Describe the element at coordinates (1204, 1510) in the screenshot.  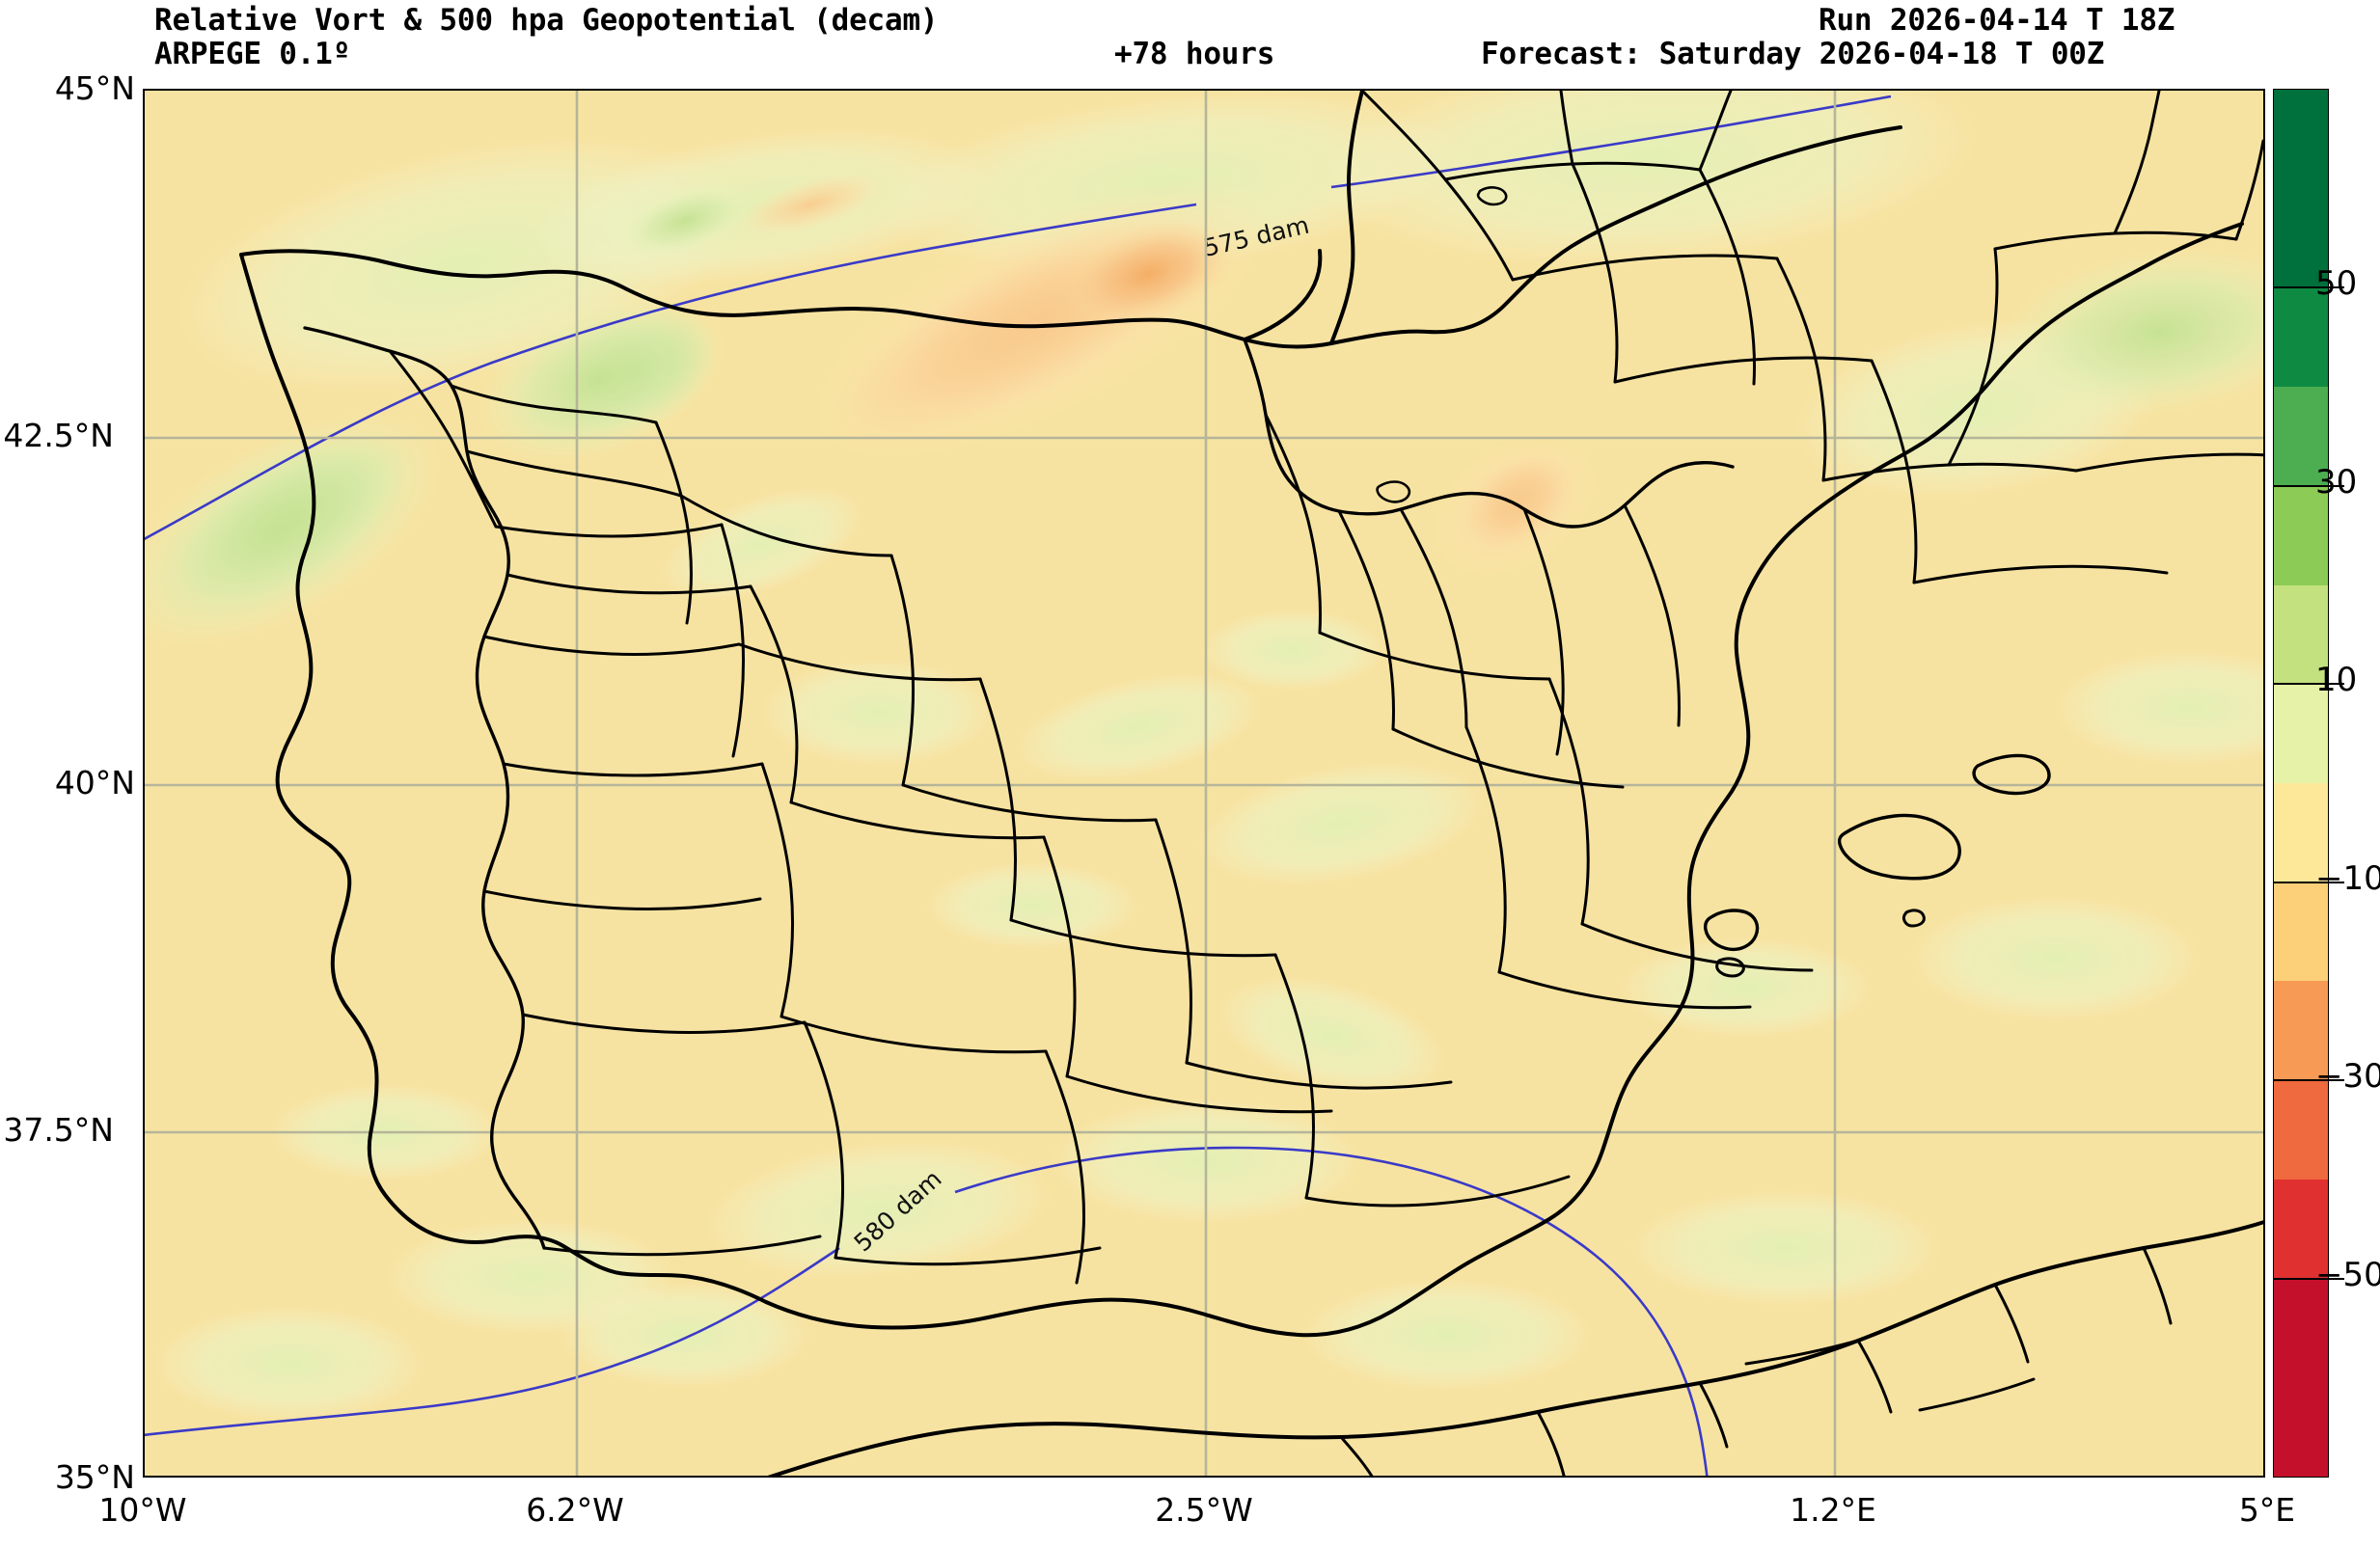
I see `lon-tick-2.5W: 2.5°W` at that location.